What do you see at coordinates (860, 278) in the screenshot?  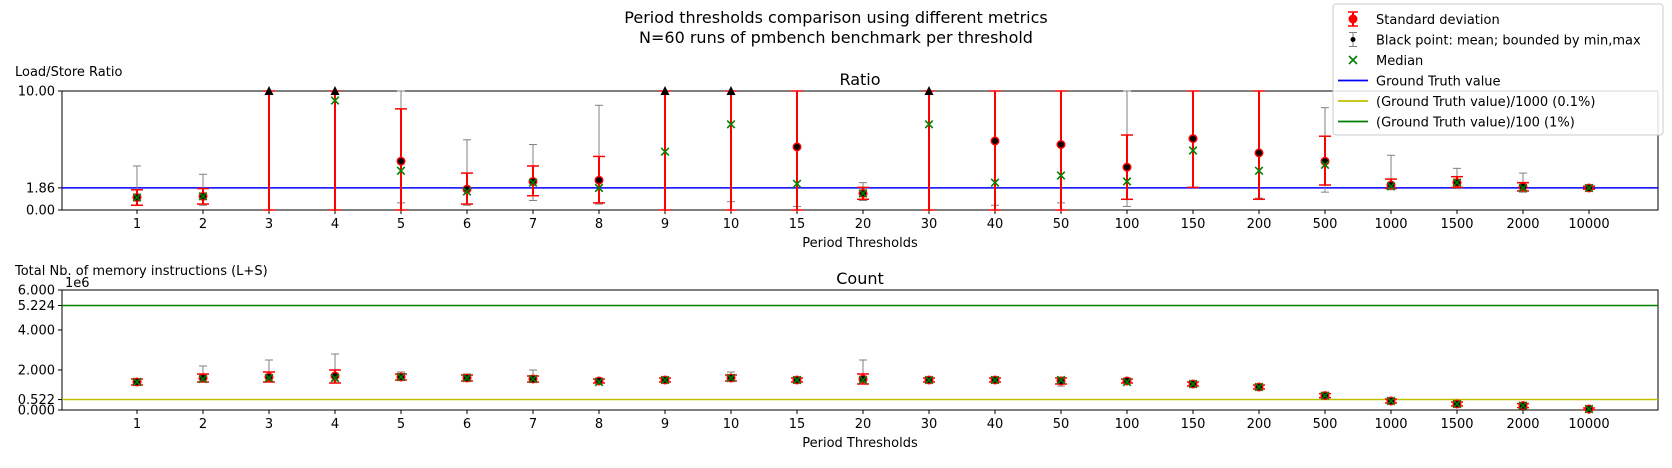 I see `panel-title: Count` at bounding box center [860, 278].